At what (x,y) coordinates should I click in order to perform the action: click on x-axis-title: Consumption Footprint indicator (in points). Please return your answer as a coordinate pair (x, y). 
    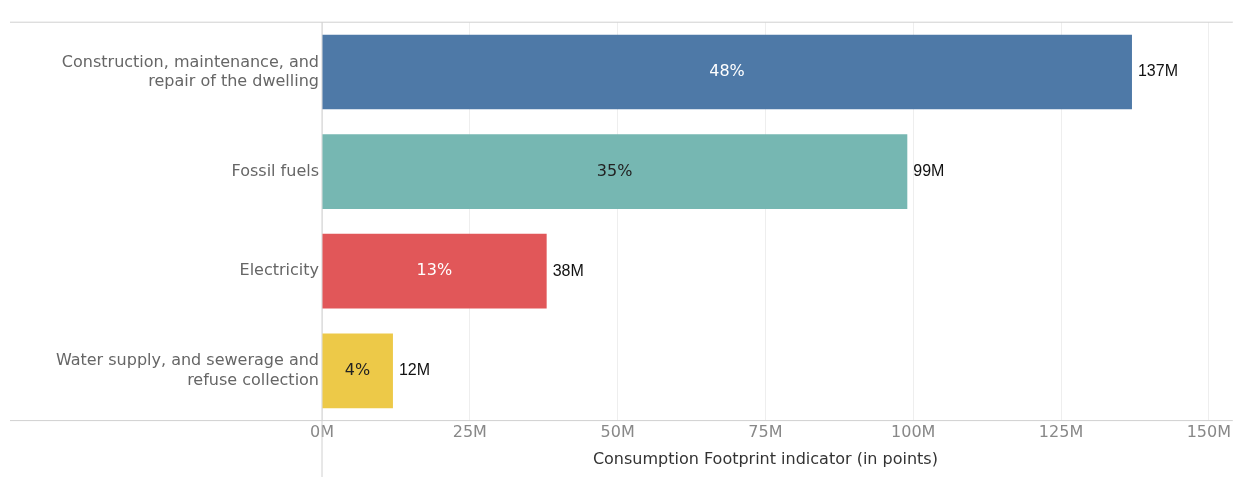
    Looking at the image, I should click on (765, 458).